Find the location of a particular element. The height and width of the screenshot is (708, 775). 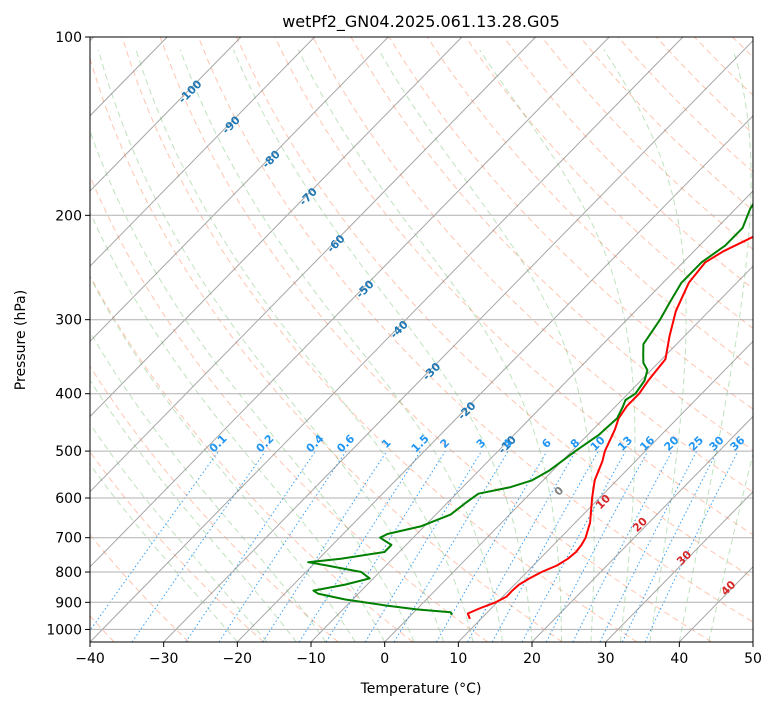

isotherm-label: -40 is located at coordinates (399, 329).